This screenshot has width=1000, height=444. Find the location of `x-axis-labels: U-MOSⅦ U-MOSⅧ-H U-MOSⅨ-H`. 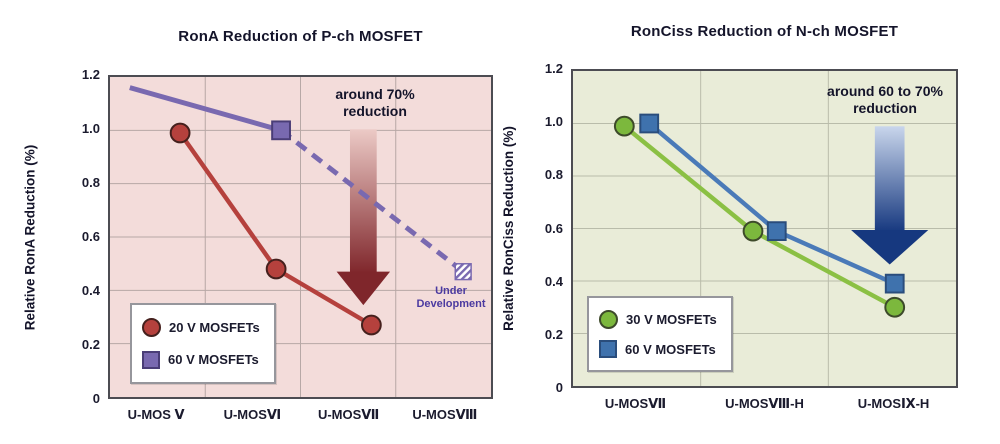

x-axis-labels: U-MOSⅦ U-MOSⅧ-H U-MOSⅨ-H is located at coordinates (764, 406).